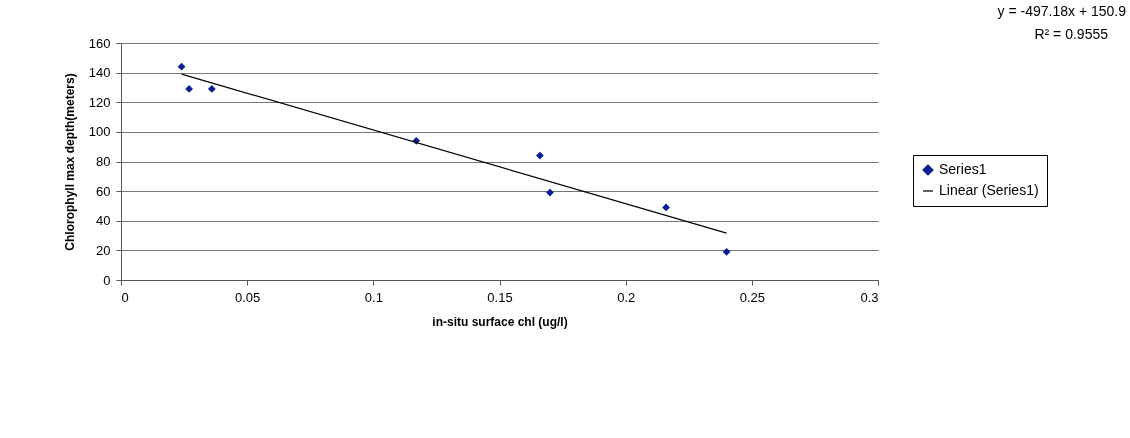 The height and width of the screenshot is (438, 1130). I want to click on text: y = -497.18x + 150.9, so click(1062, 11).